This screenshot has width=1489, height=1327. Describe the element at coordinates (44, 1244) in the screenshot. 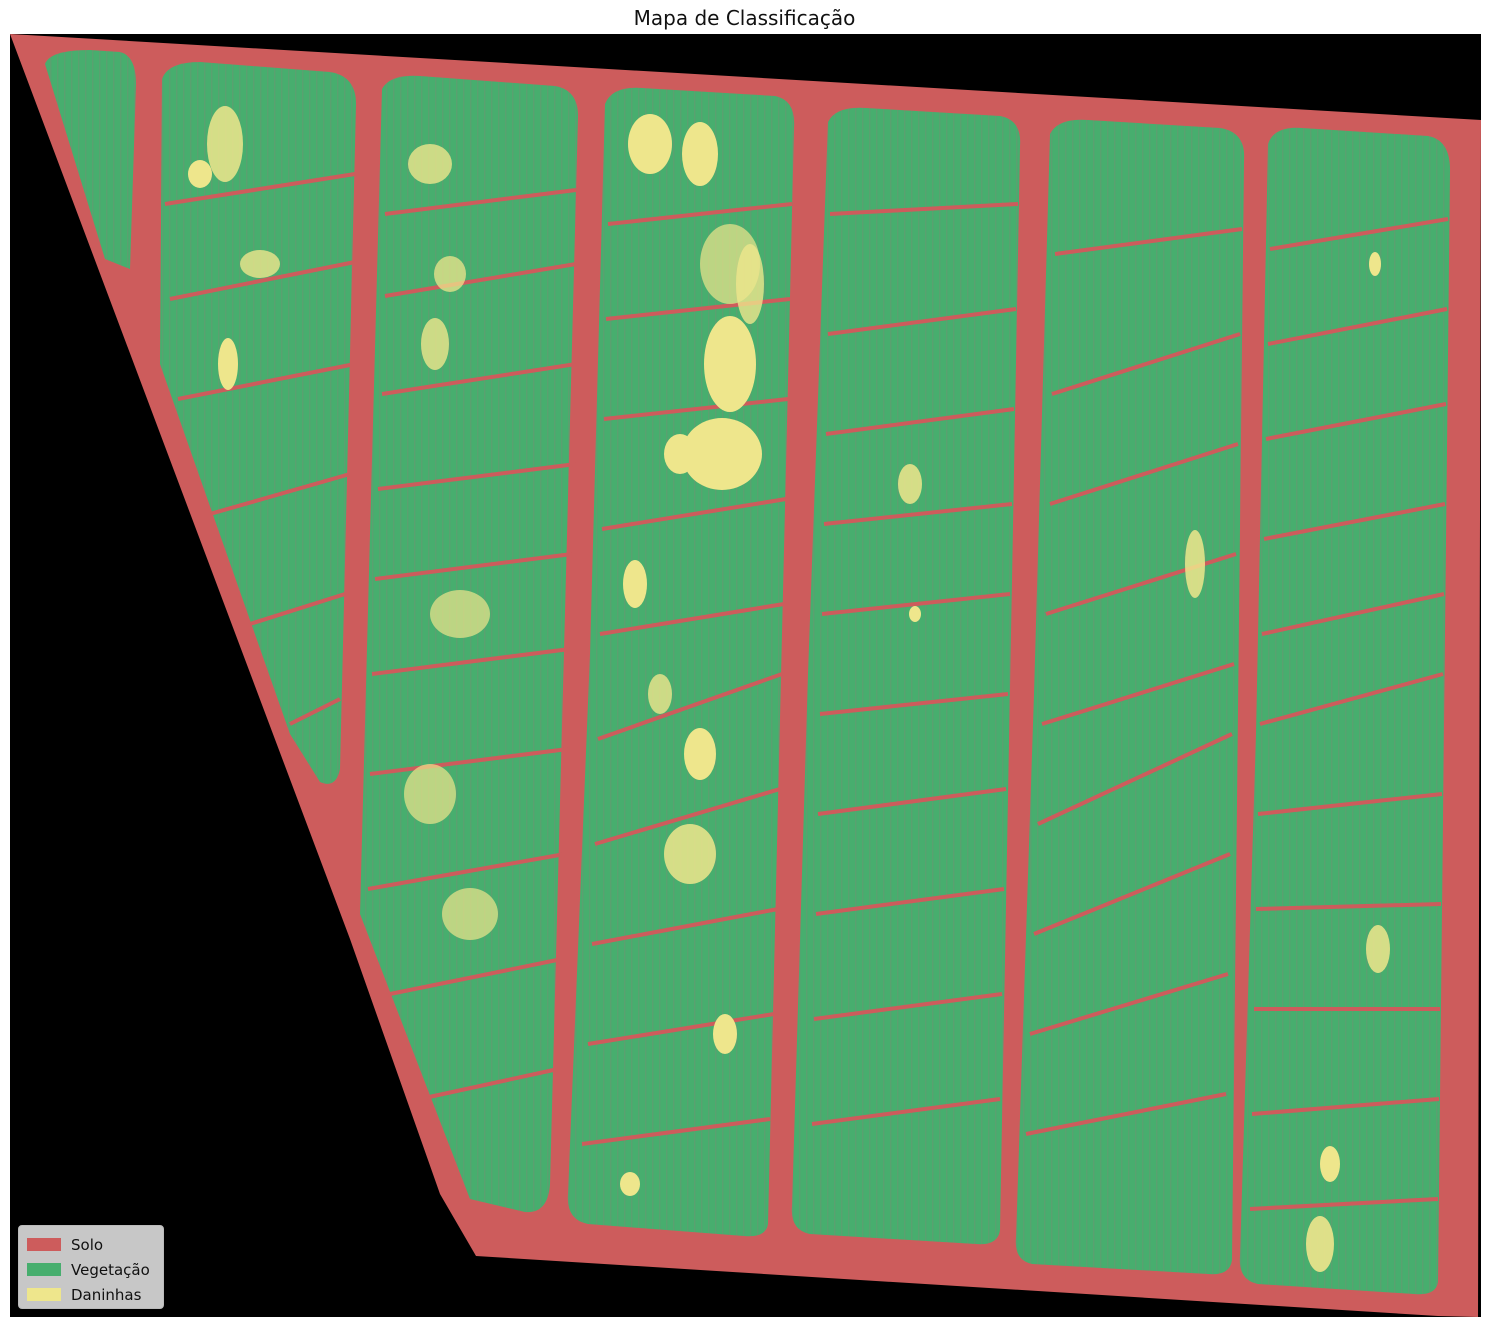

I see `legend-swatch-solo` at that location.